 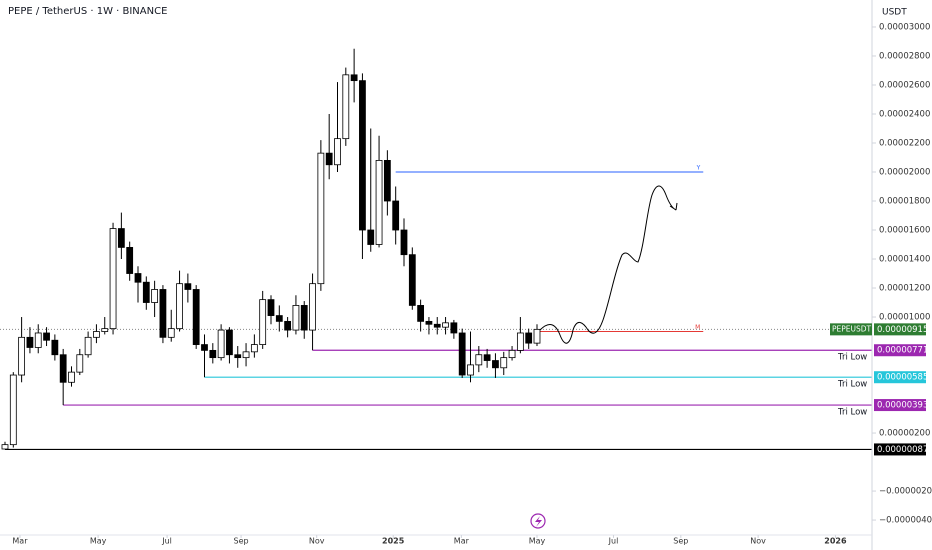 I want to click on price-name-tag, so click(x=851, y=329).